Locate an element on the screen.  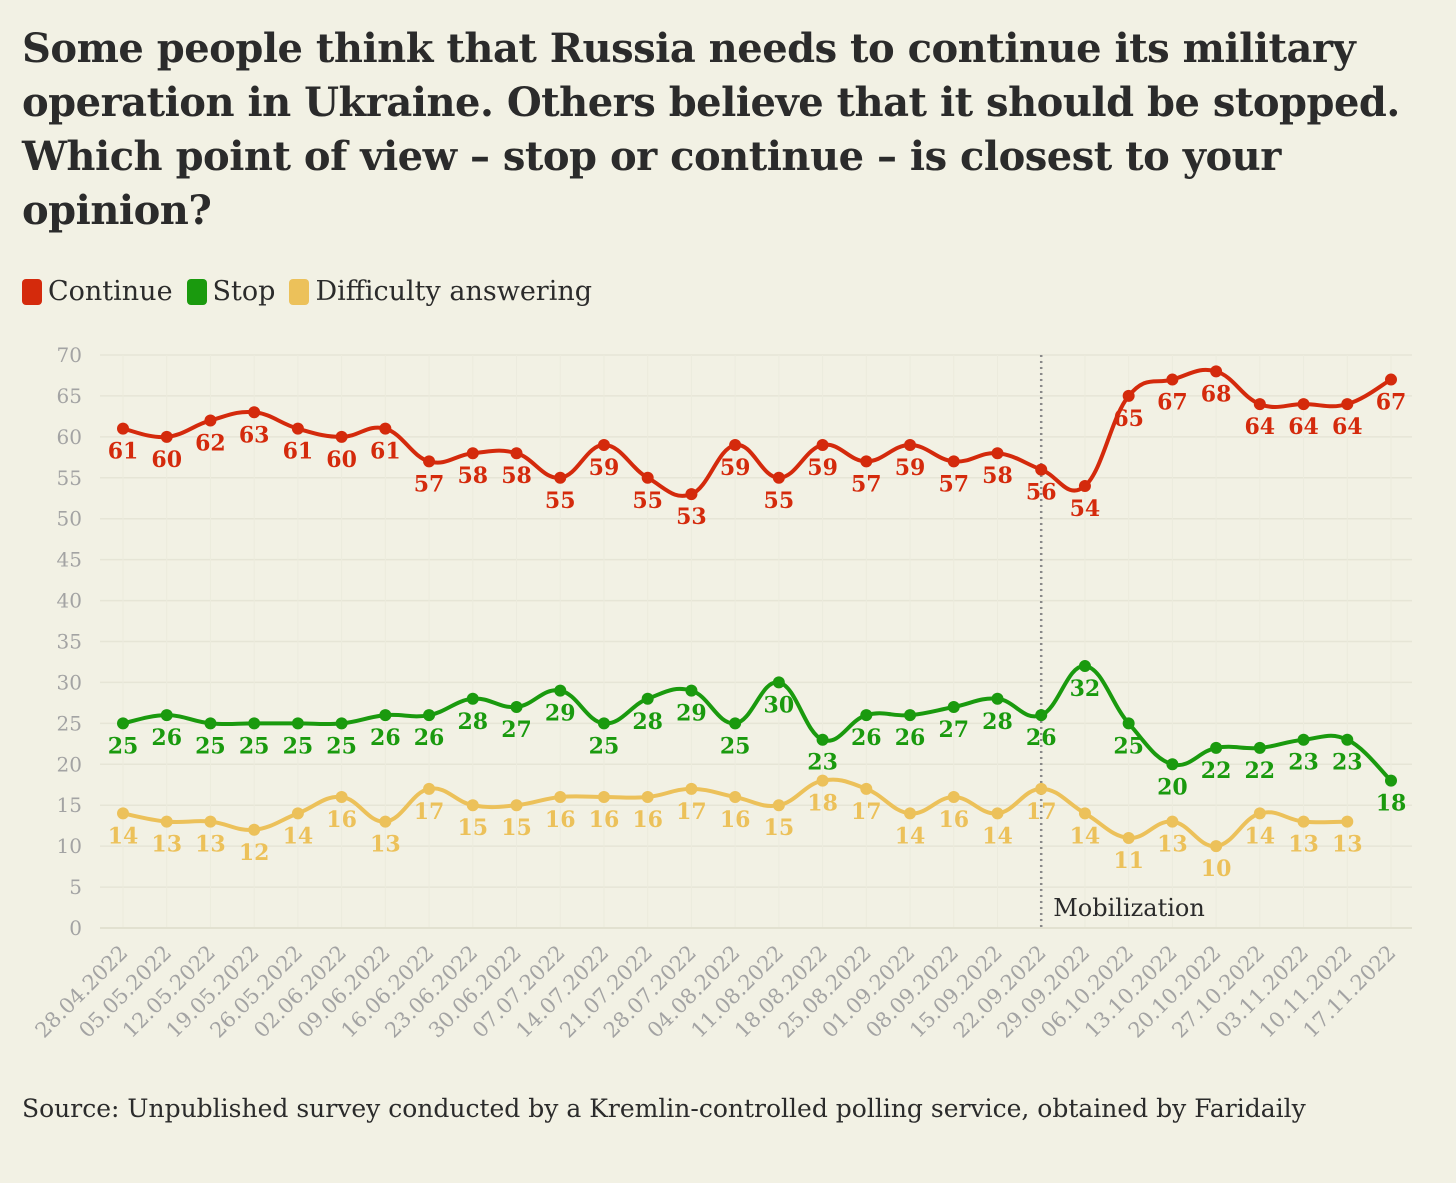
data-label-continue: 62 is located at coordinates (210, 443).